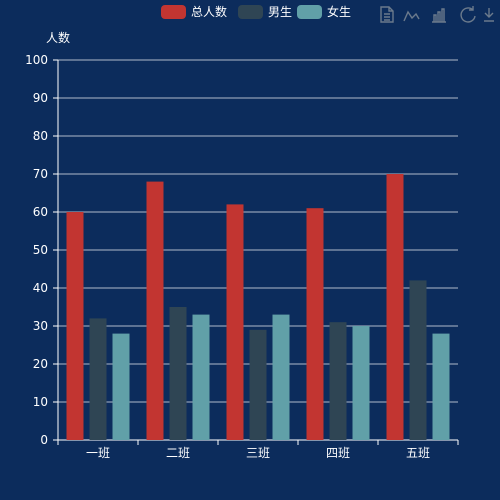 The width and height of the screenshot is (500, 500). I want to click on x-tick-label: 二班, so click(178, 453).